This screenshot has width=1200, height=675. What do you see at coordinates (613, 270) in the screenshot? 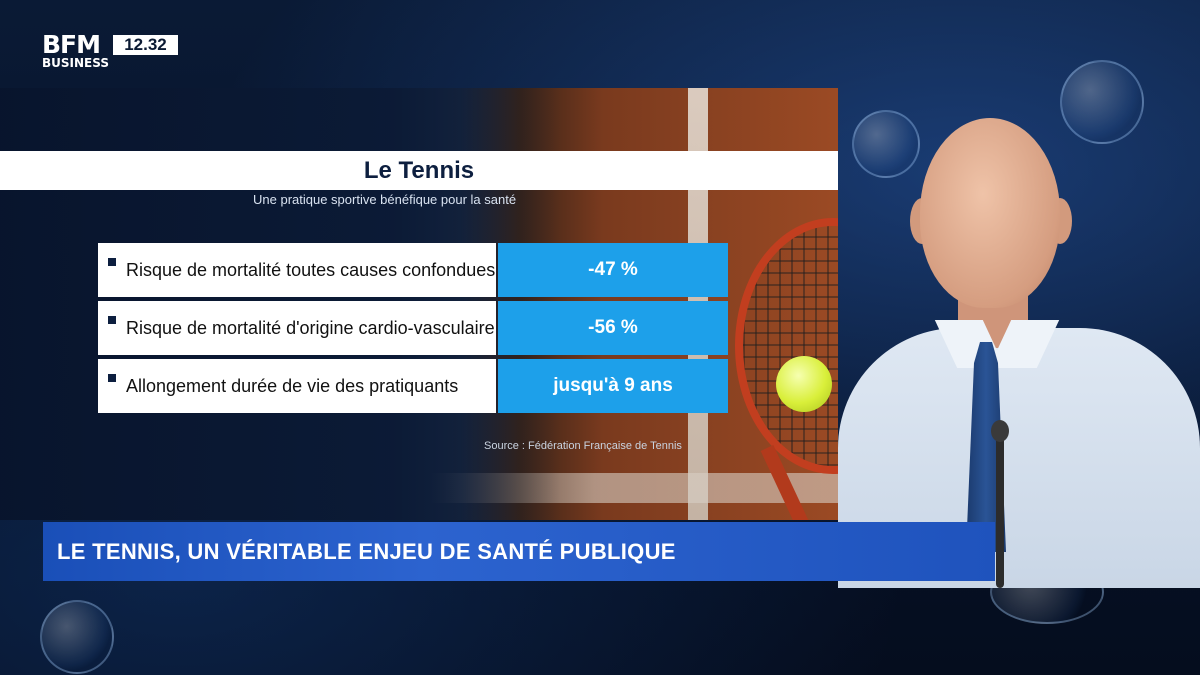
I see `stat-value: -47 %` at bounding box center [613, 270].